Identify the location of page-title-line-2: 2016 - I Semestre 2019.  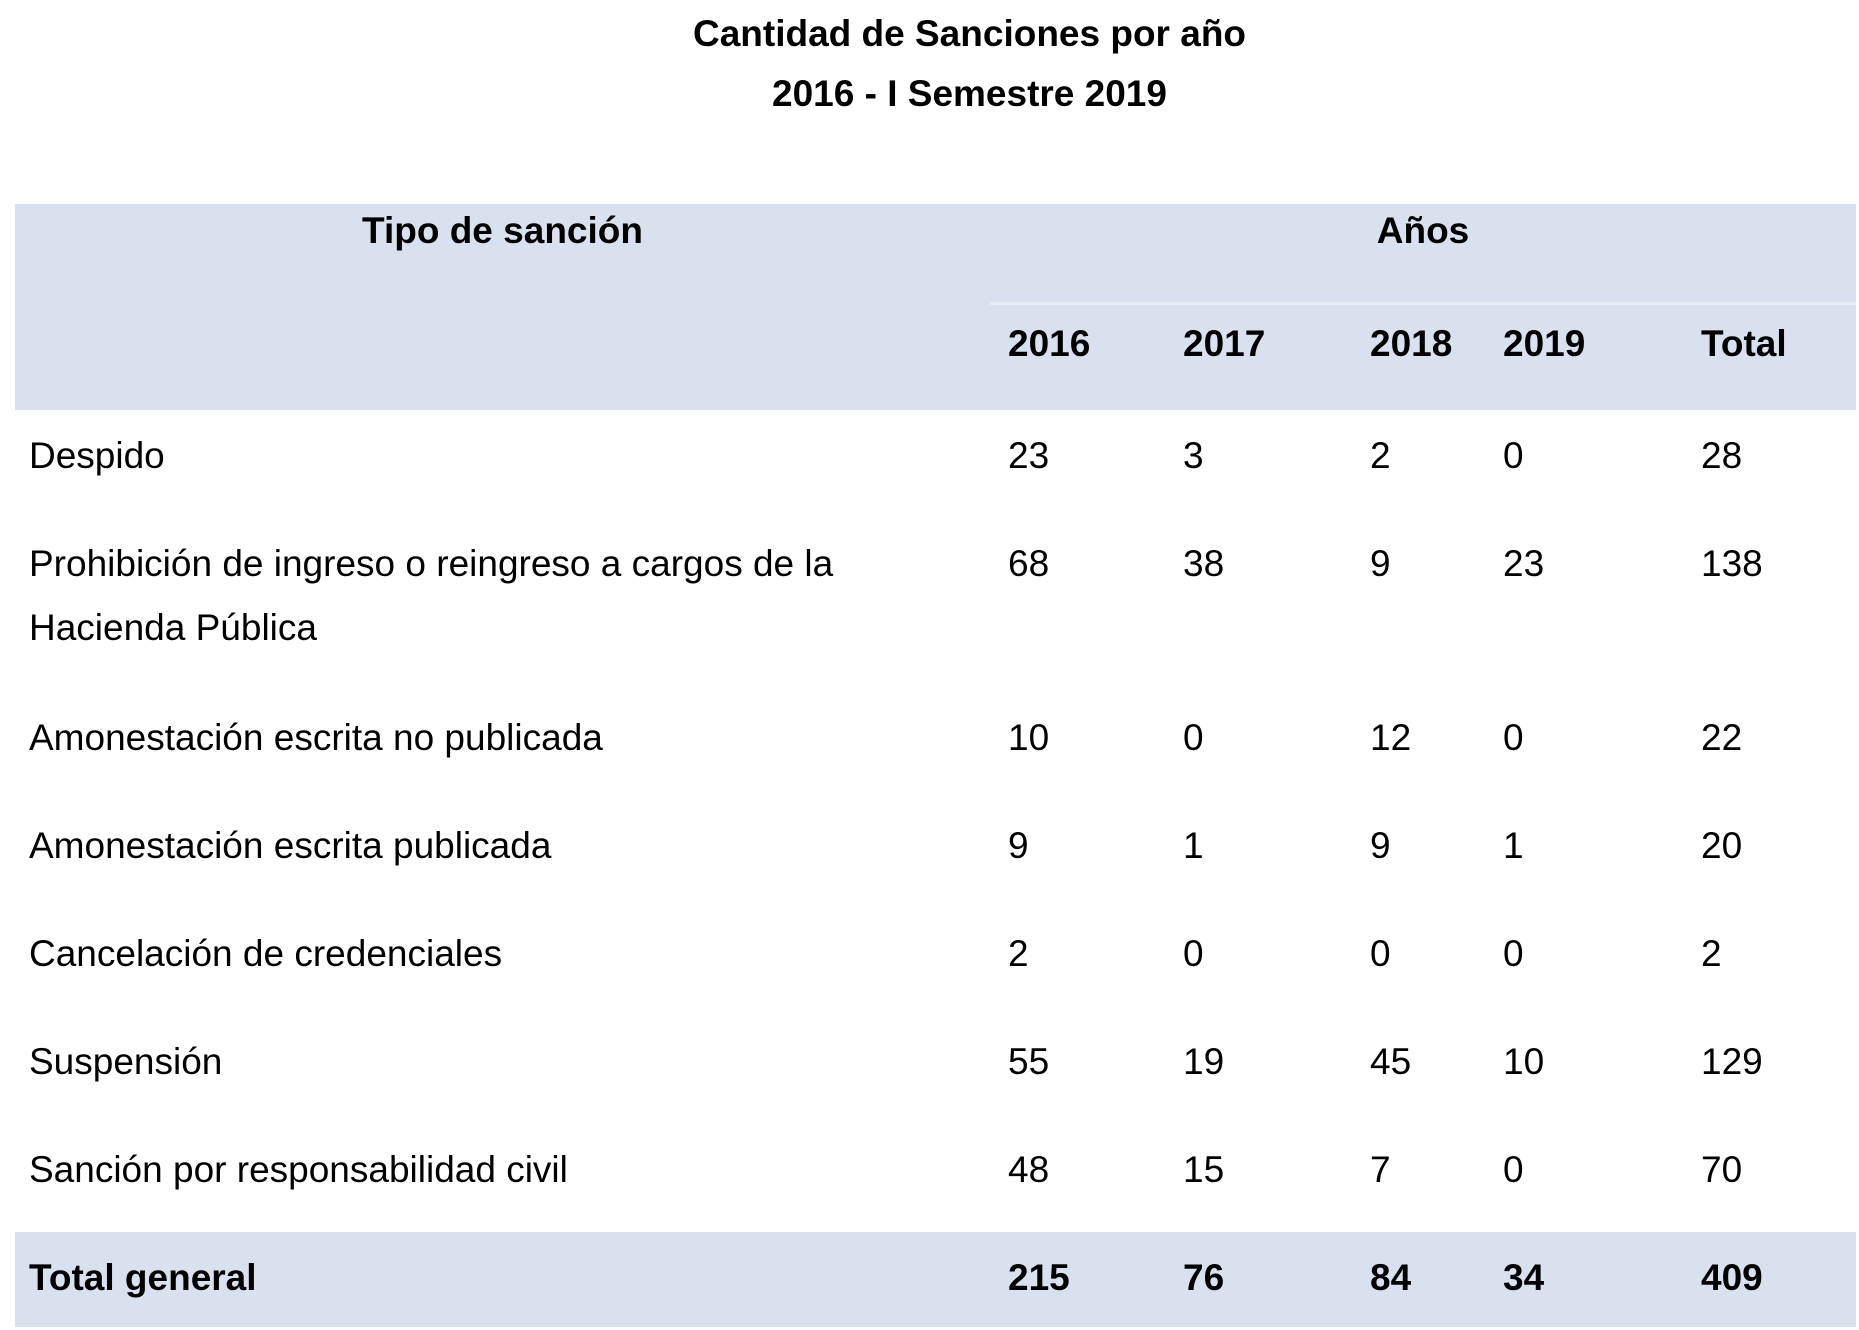
(969, 93).